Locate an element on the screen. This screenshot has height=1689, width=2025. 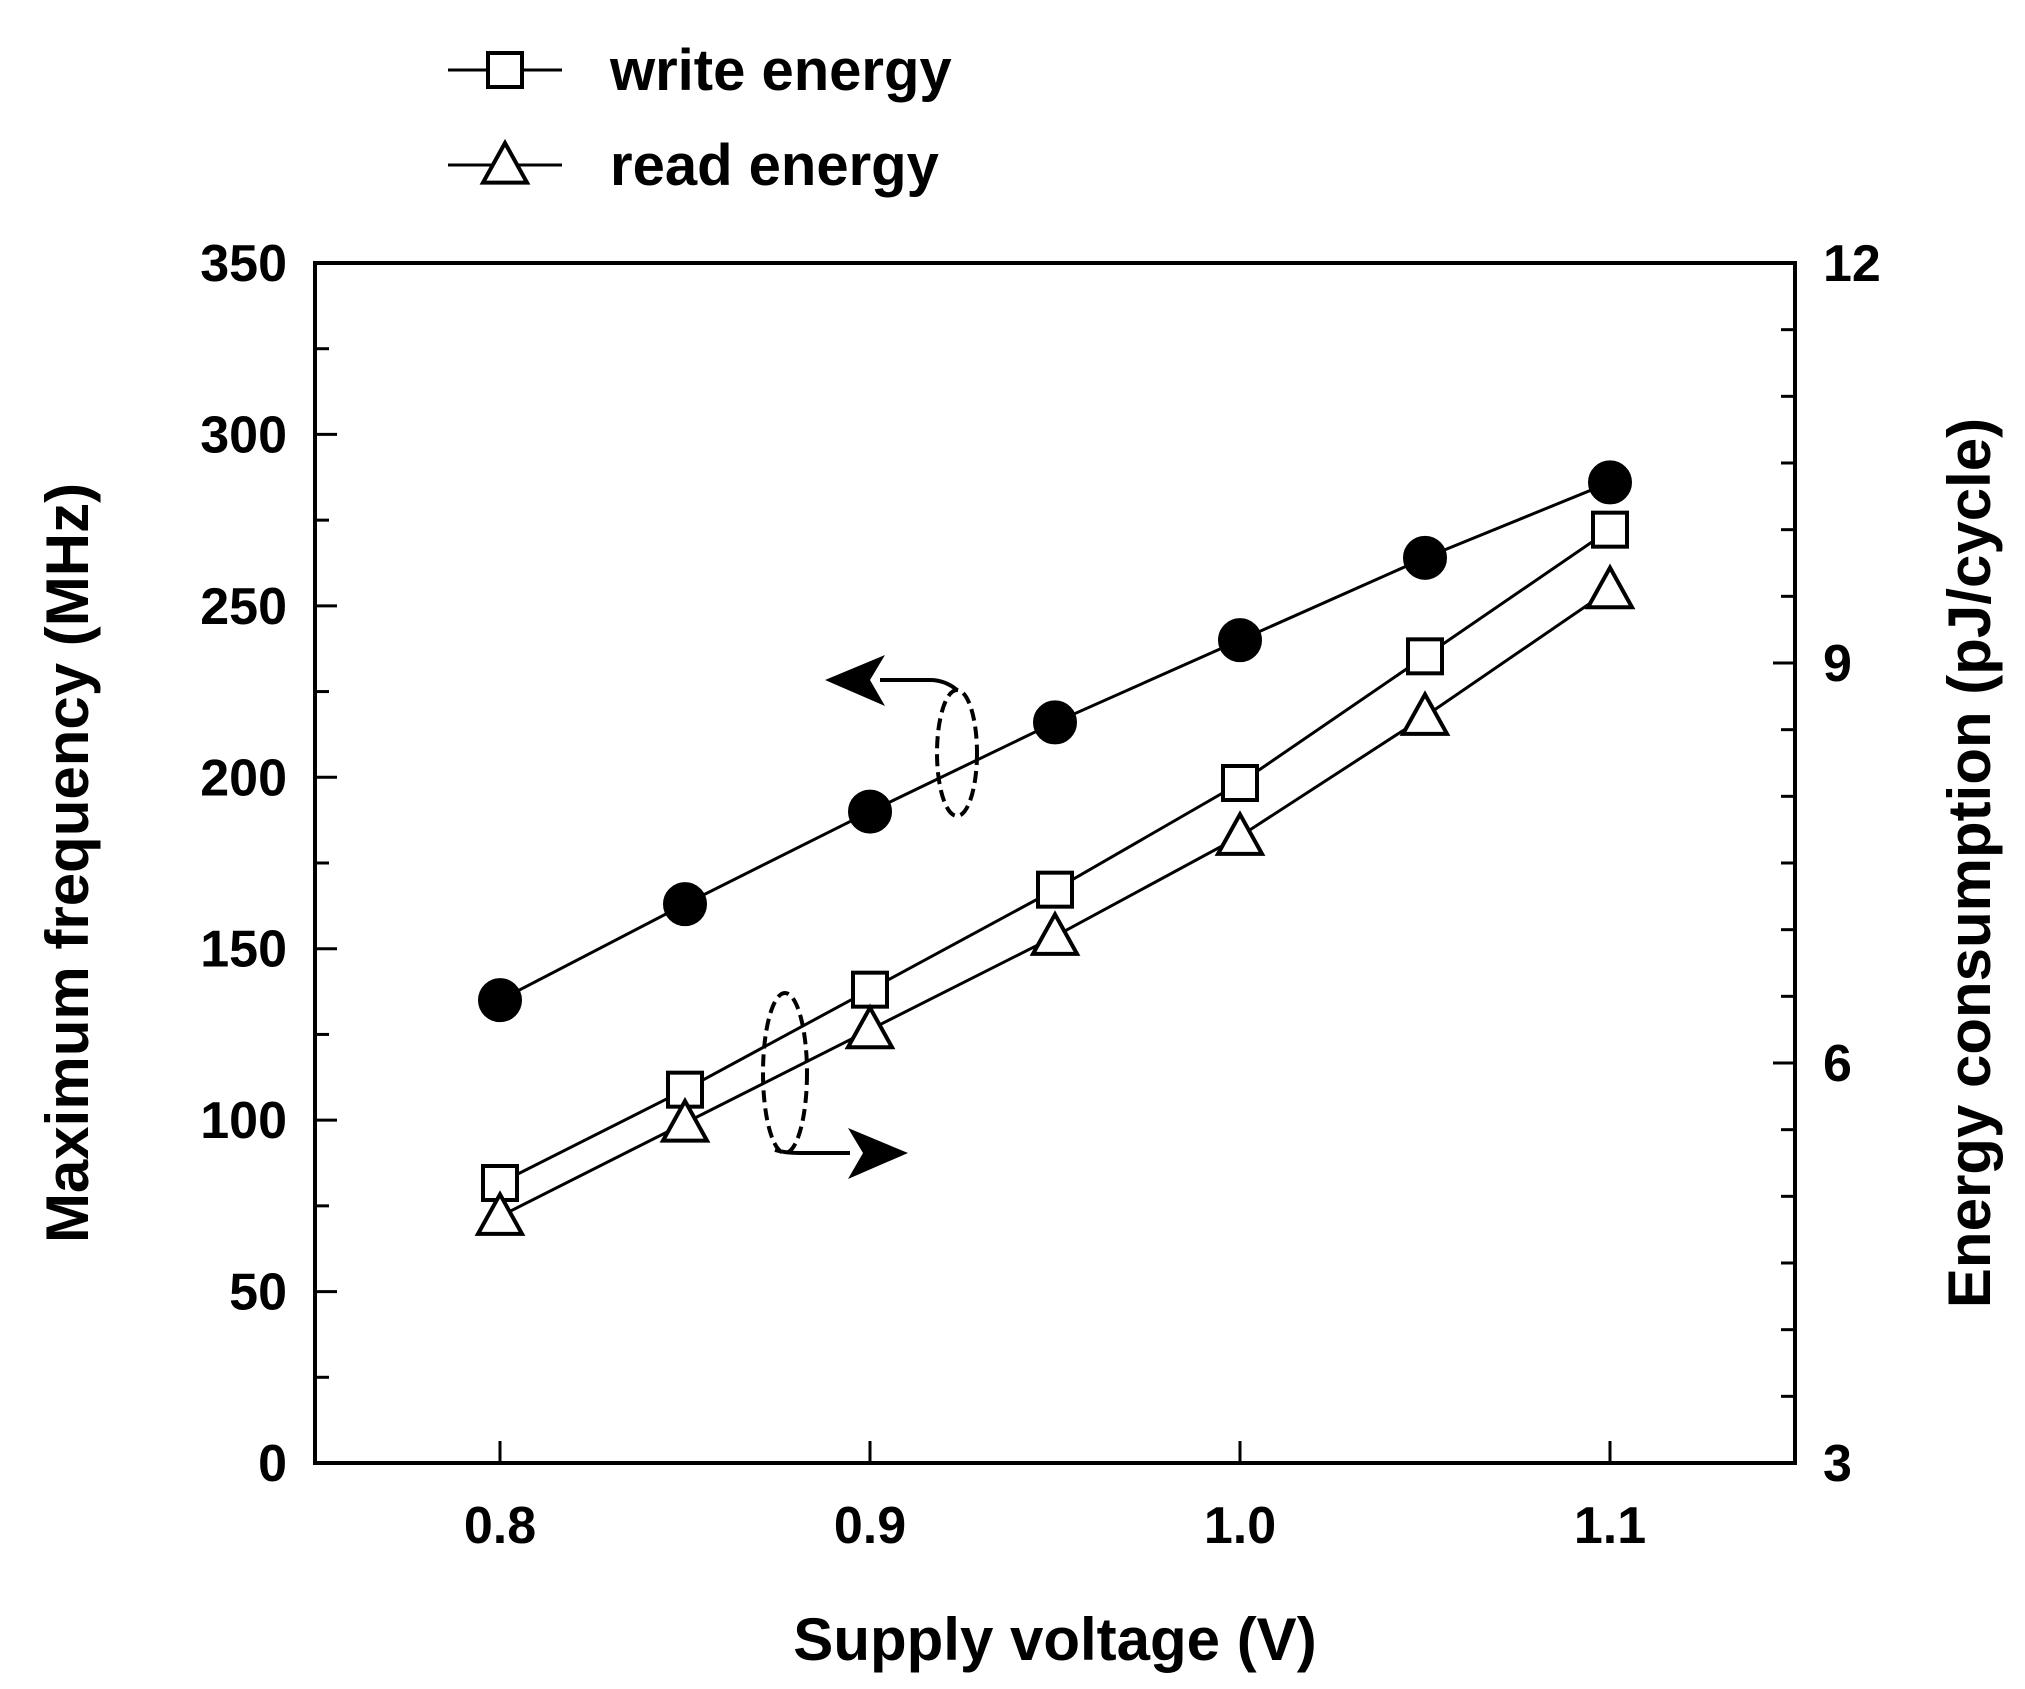
legend-label: write energy is located at coordinates (780, 70).